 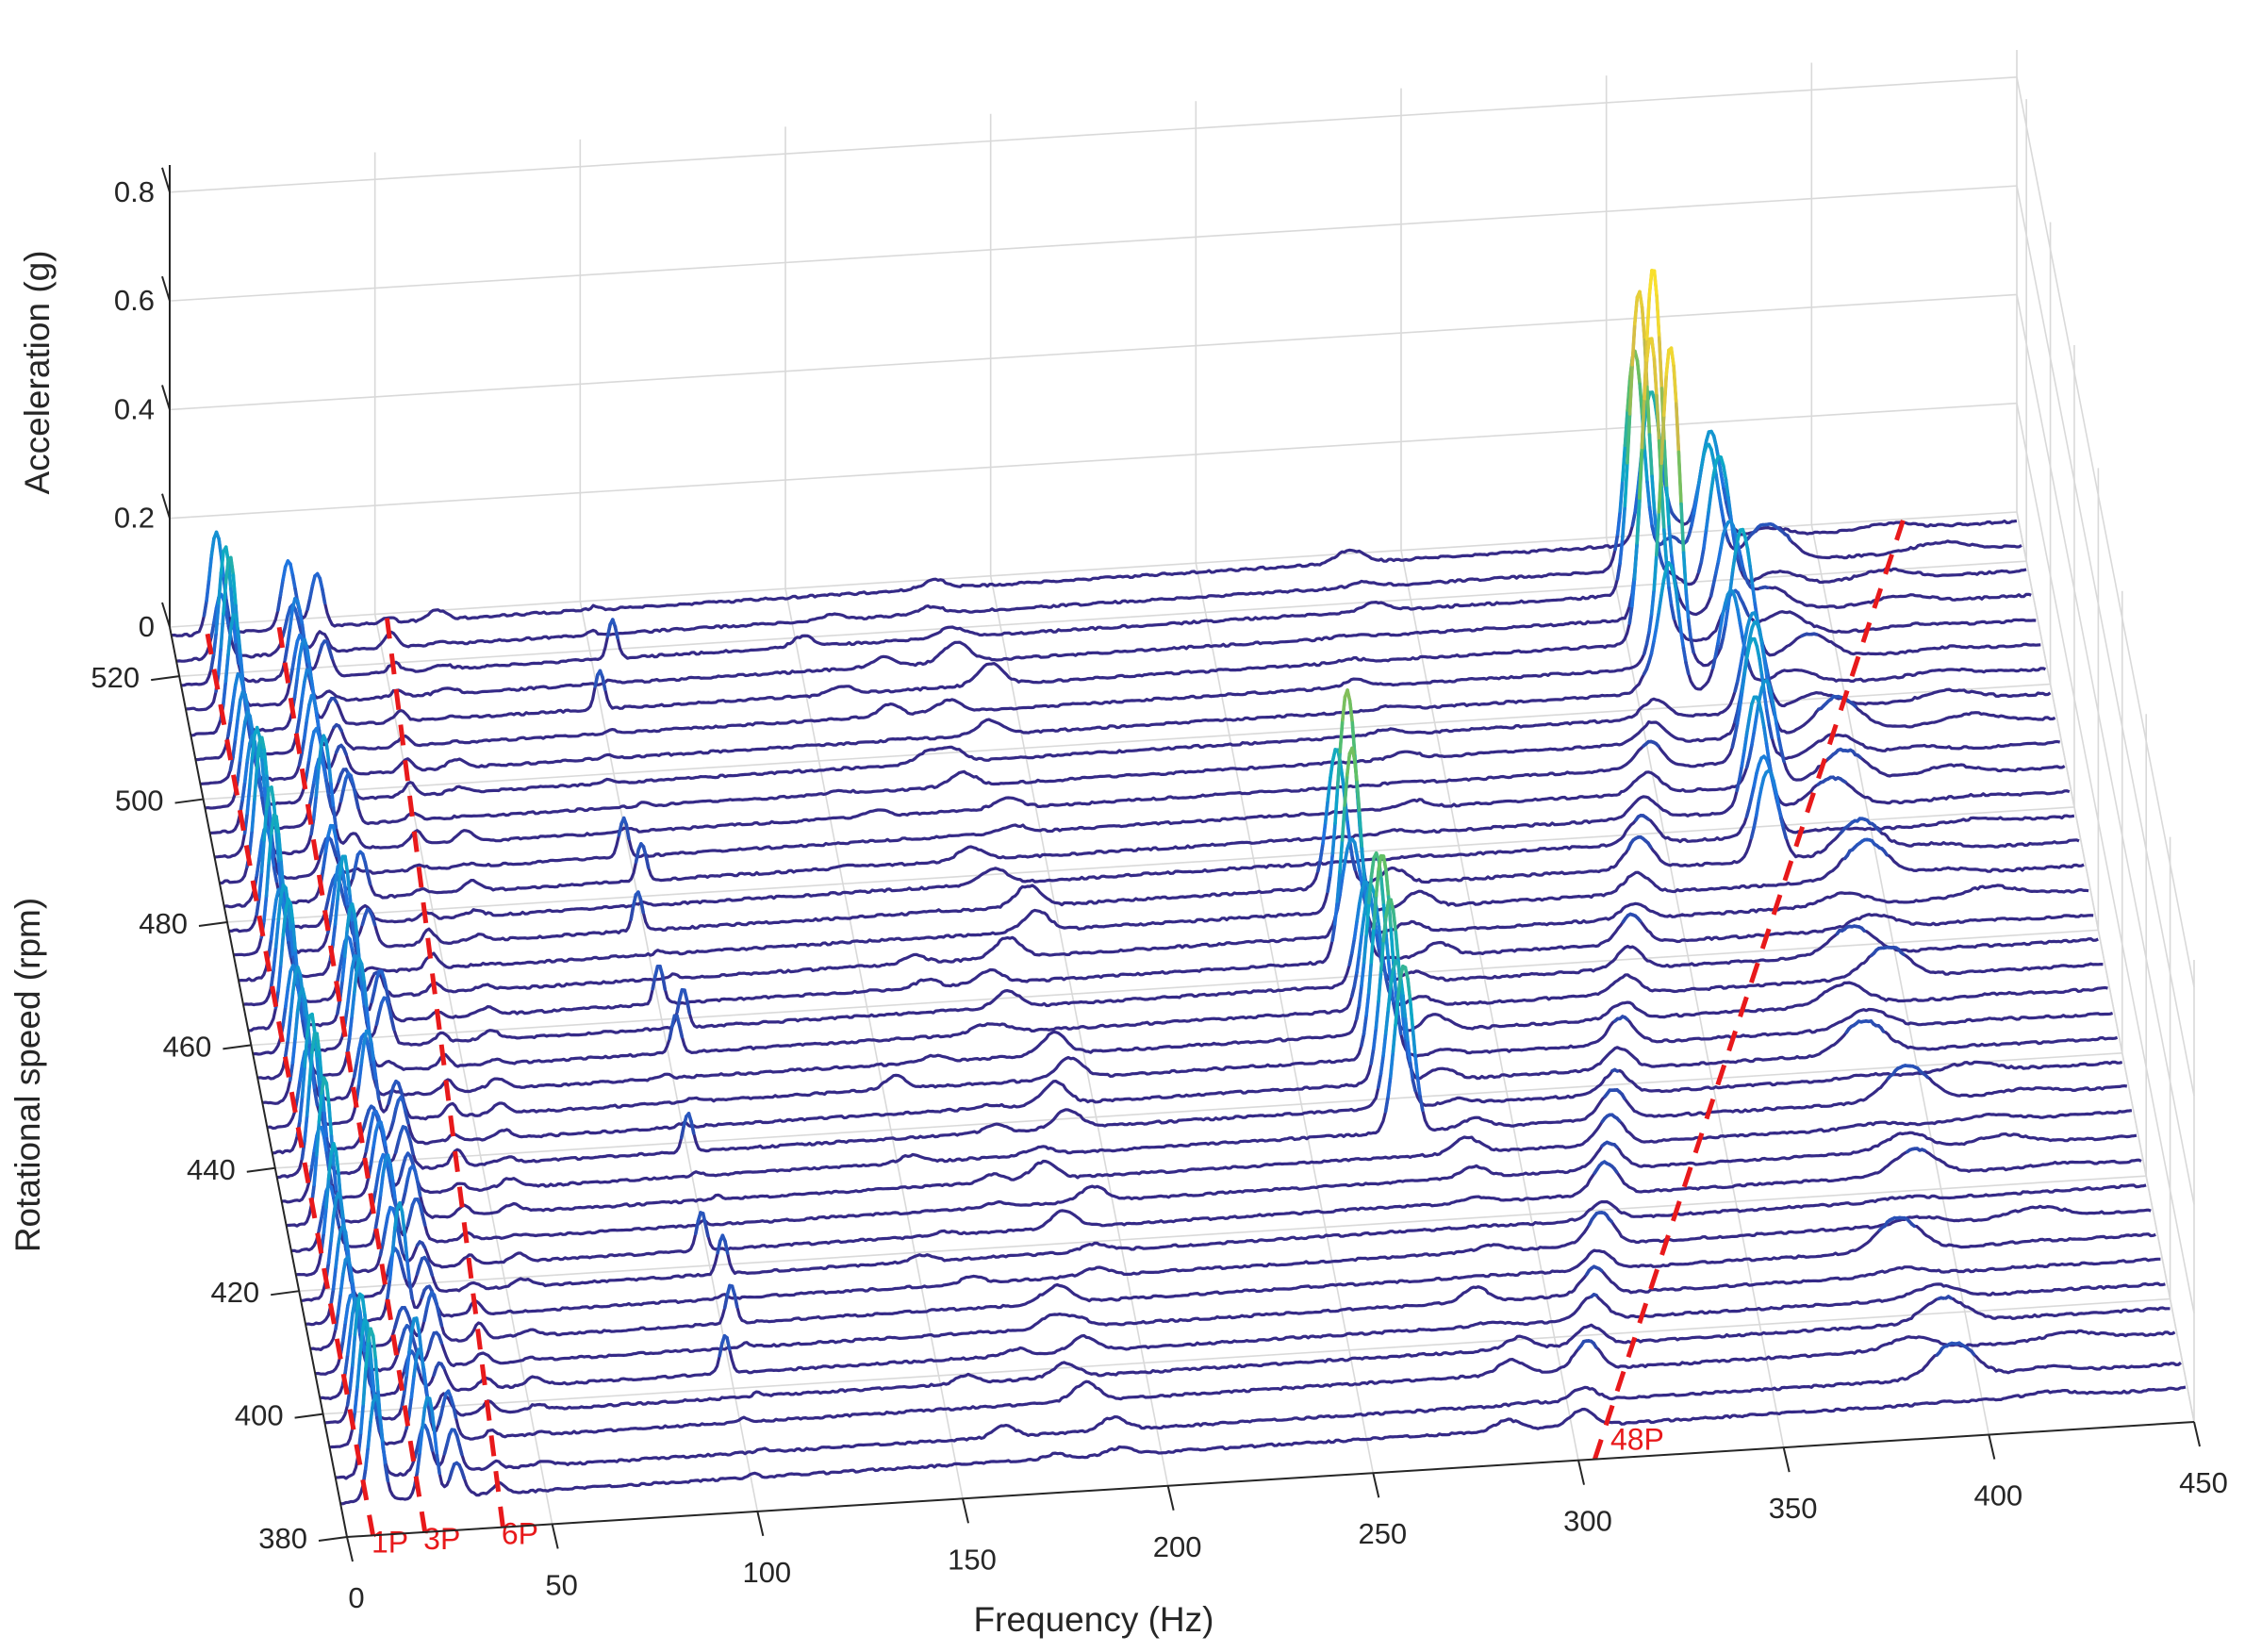 What do you see at coordinates (441, 1539) in the screenshot?
I see `harmonic-label-3p: 3P` at bounding box center [441, 1539].